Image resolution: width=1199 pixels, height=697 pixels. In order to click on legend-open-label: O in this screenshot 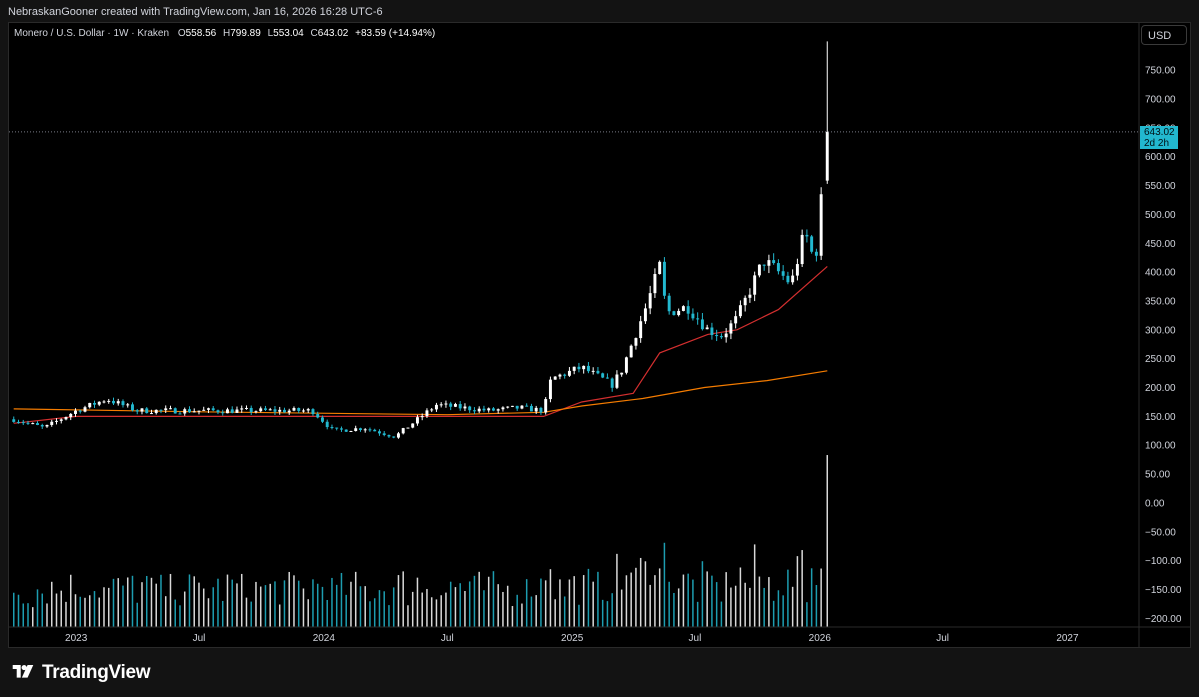, I will do `click(182, 33)`.